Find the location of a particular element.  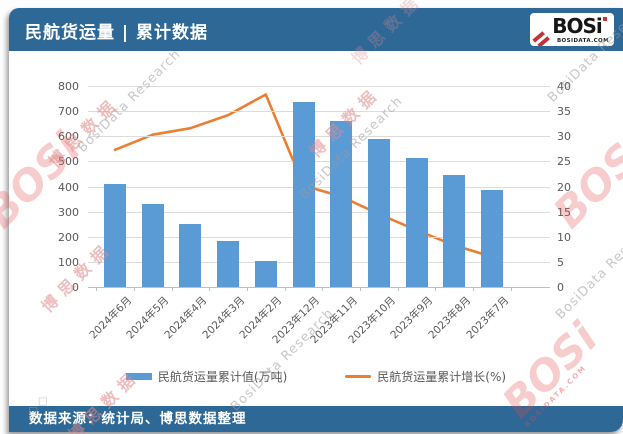

right-axis-tick-label: 25 is located at coordinates (564, 162).